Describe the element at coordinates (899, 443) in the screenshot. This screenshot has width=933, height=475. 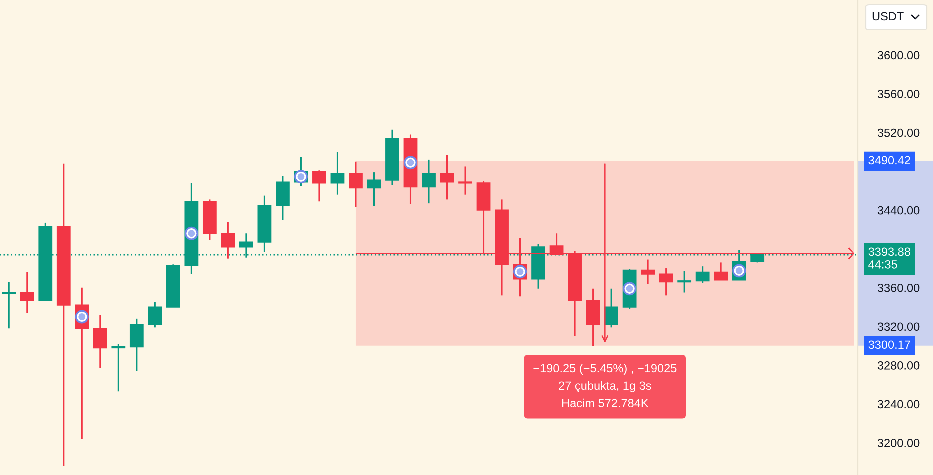
I see `y-tick-label: 3200.00` at that location.